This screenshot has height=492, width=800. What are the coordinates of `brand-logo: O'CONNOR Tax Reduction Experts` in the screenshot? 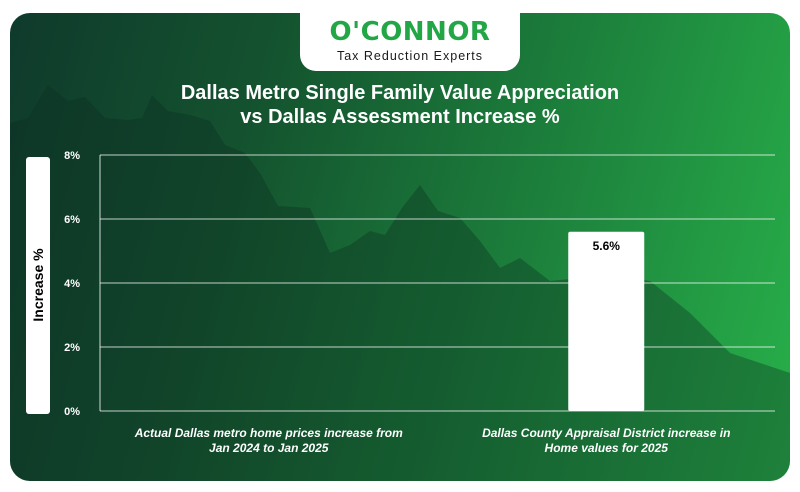 It's located at (410, 42).